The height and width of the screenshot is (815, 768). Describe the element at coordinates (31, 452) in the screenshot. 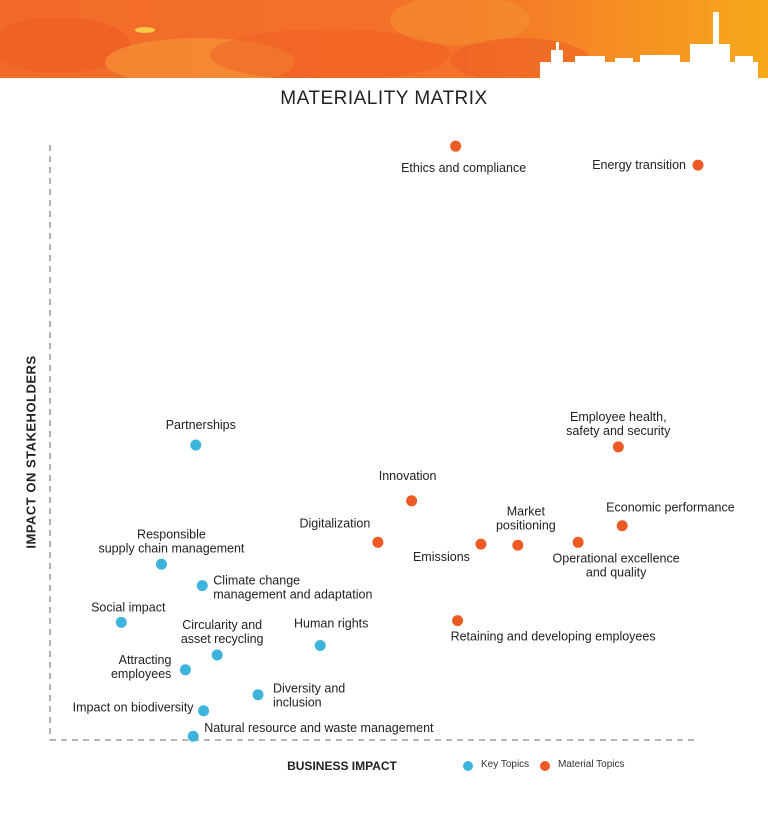

I see `y-axis-label: IMPACT ON STAKEHOLDERS` at that location.